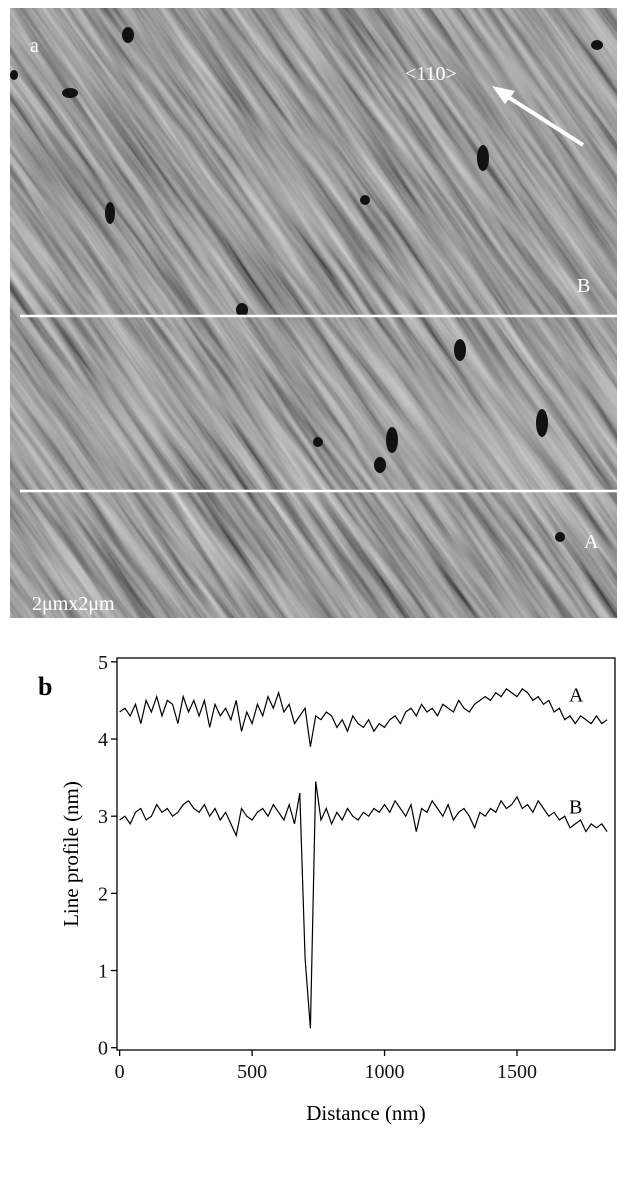 This screenshot has width=619, height=1180. I want to click on panel-label: a, so click(34, 46).